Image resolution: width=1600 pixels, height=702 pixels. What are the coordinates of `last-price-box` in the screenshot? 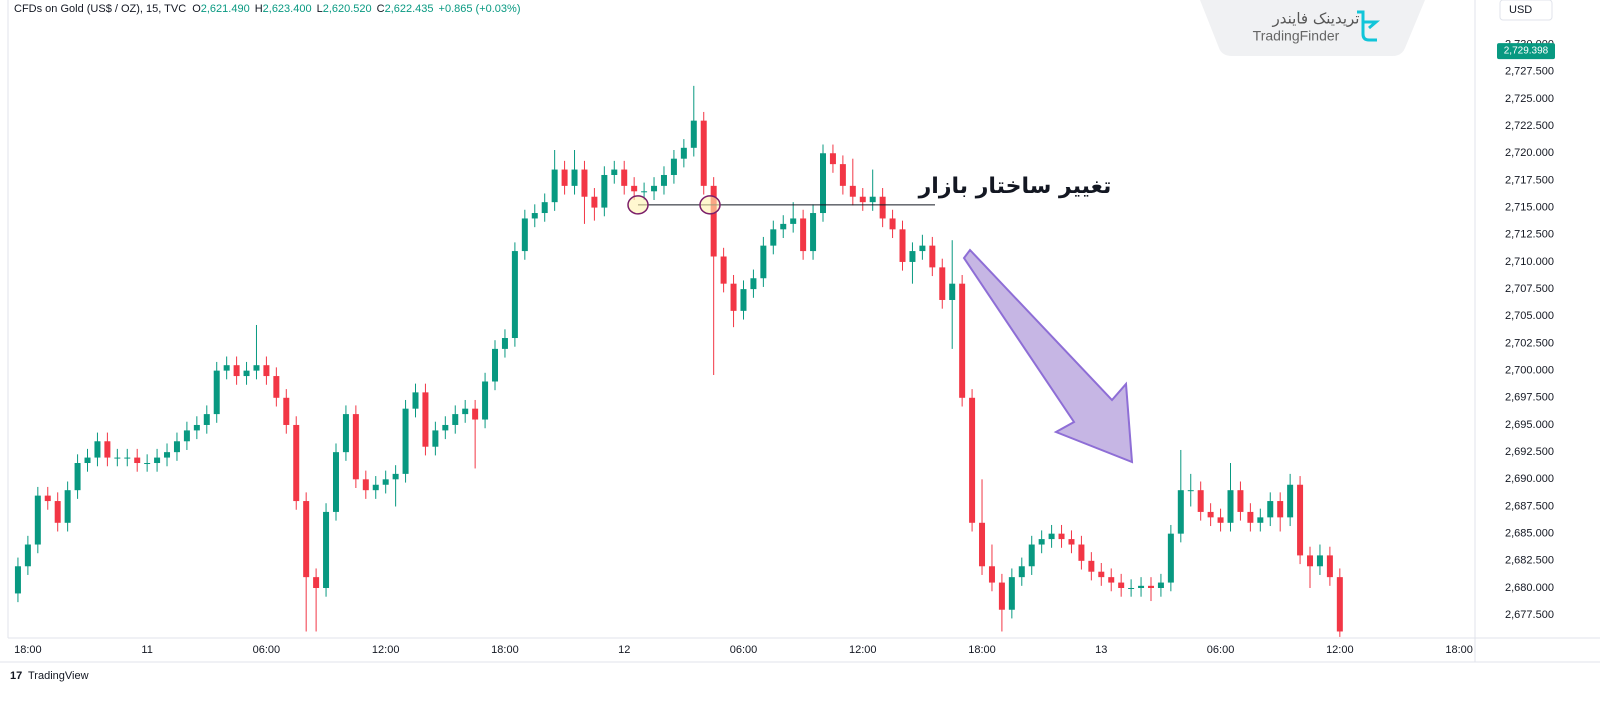 It's located at (1526, 51).